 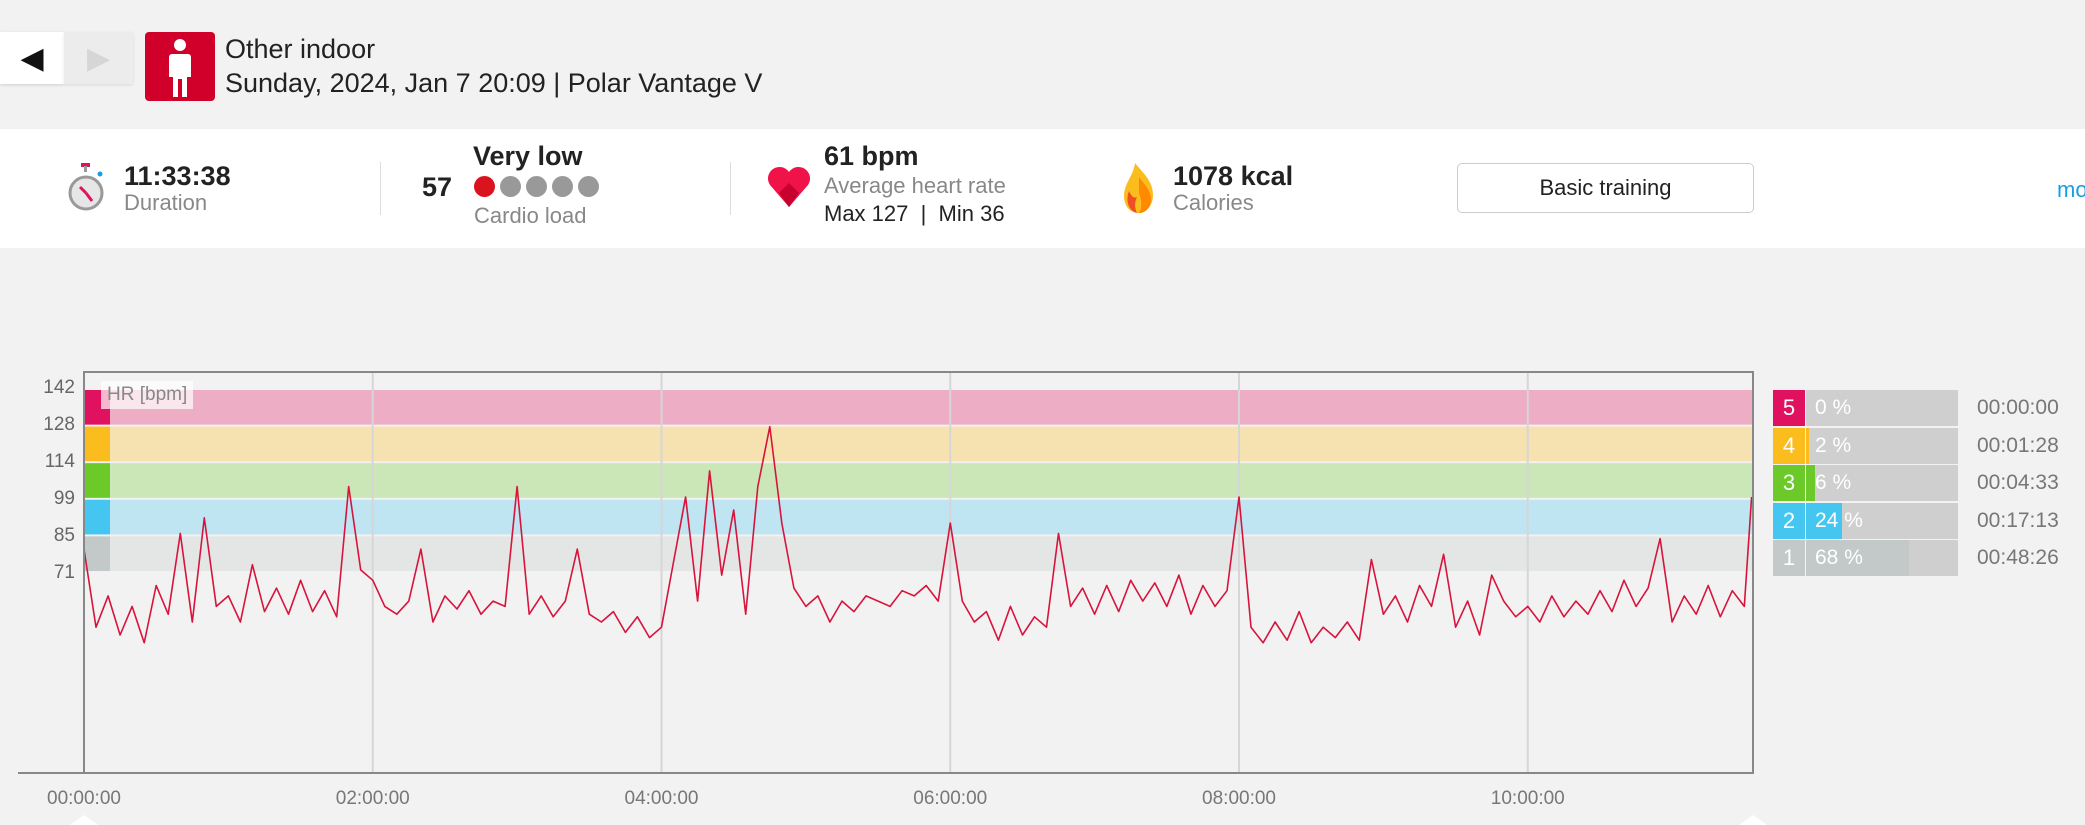 What do you see at coordinates (64, 498) in the screenshot?
I see `y-tick-label: 99` at bounding box center [64, 498].